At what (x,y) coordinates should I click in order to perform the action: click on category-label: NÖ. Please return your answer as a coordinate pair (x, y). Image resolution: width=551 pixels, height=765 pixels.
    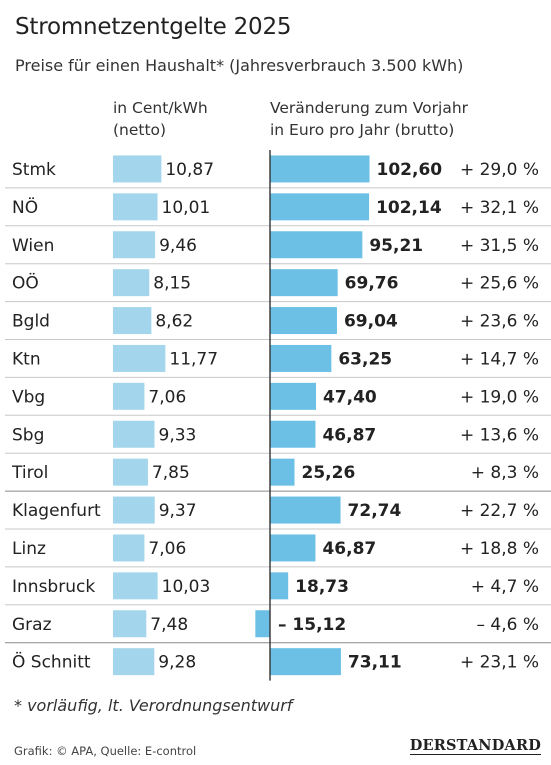
    Looking at the image, I should click on (25, 207).